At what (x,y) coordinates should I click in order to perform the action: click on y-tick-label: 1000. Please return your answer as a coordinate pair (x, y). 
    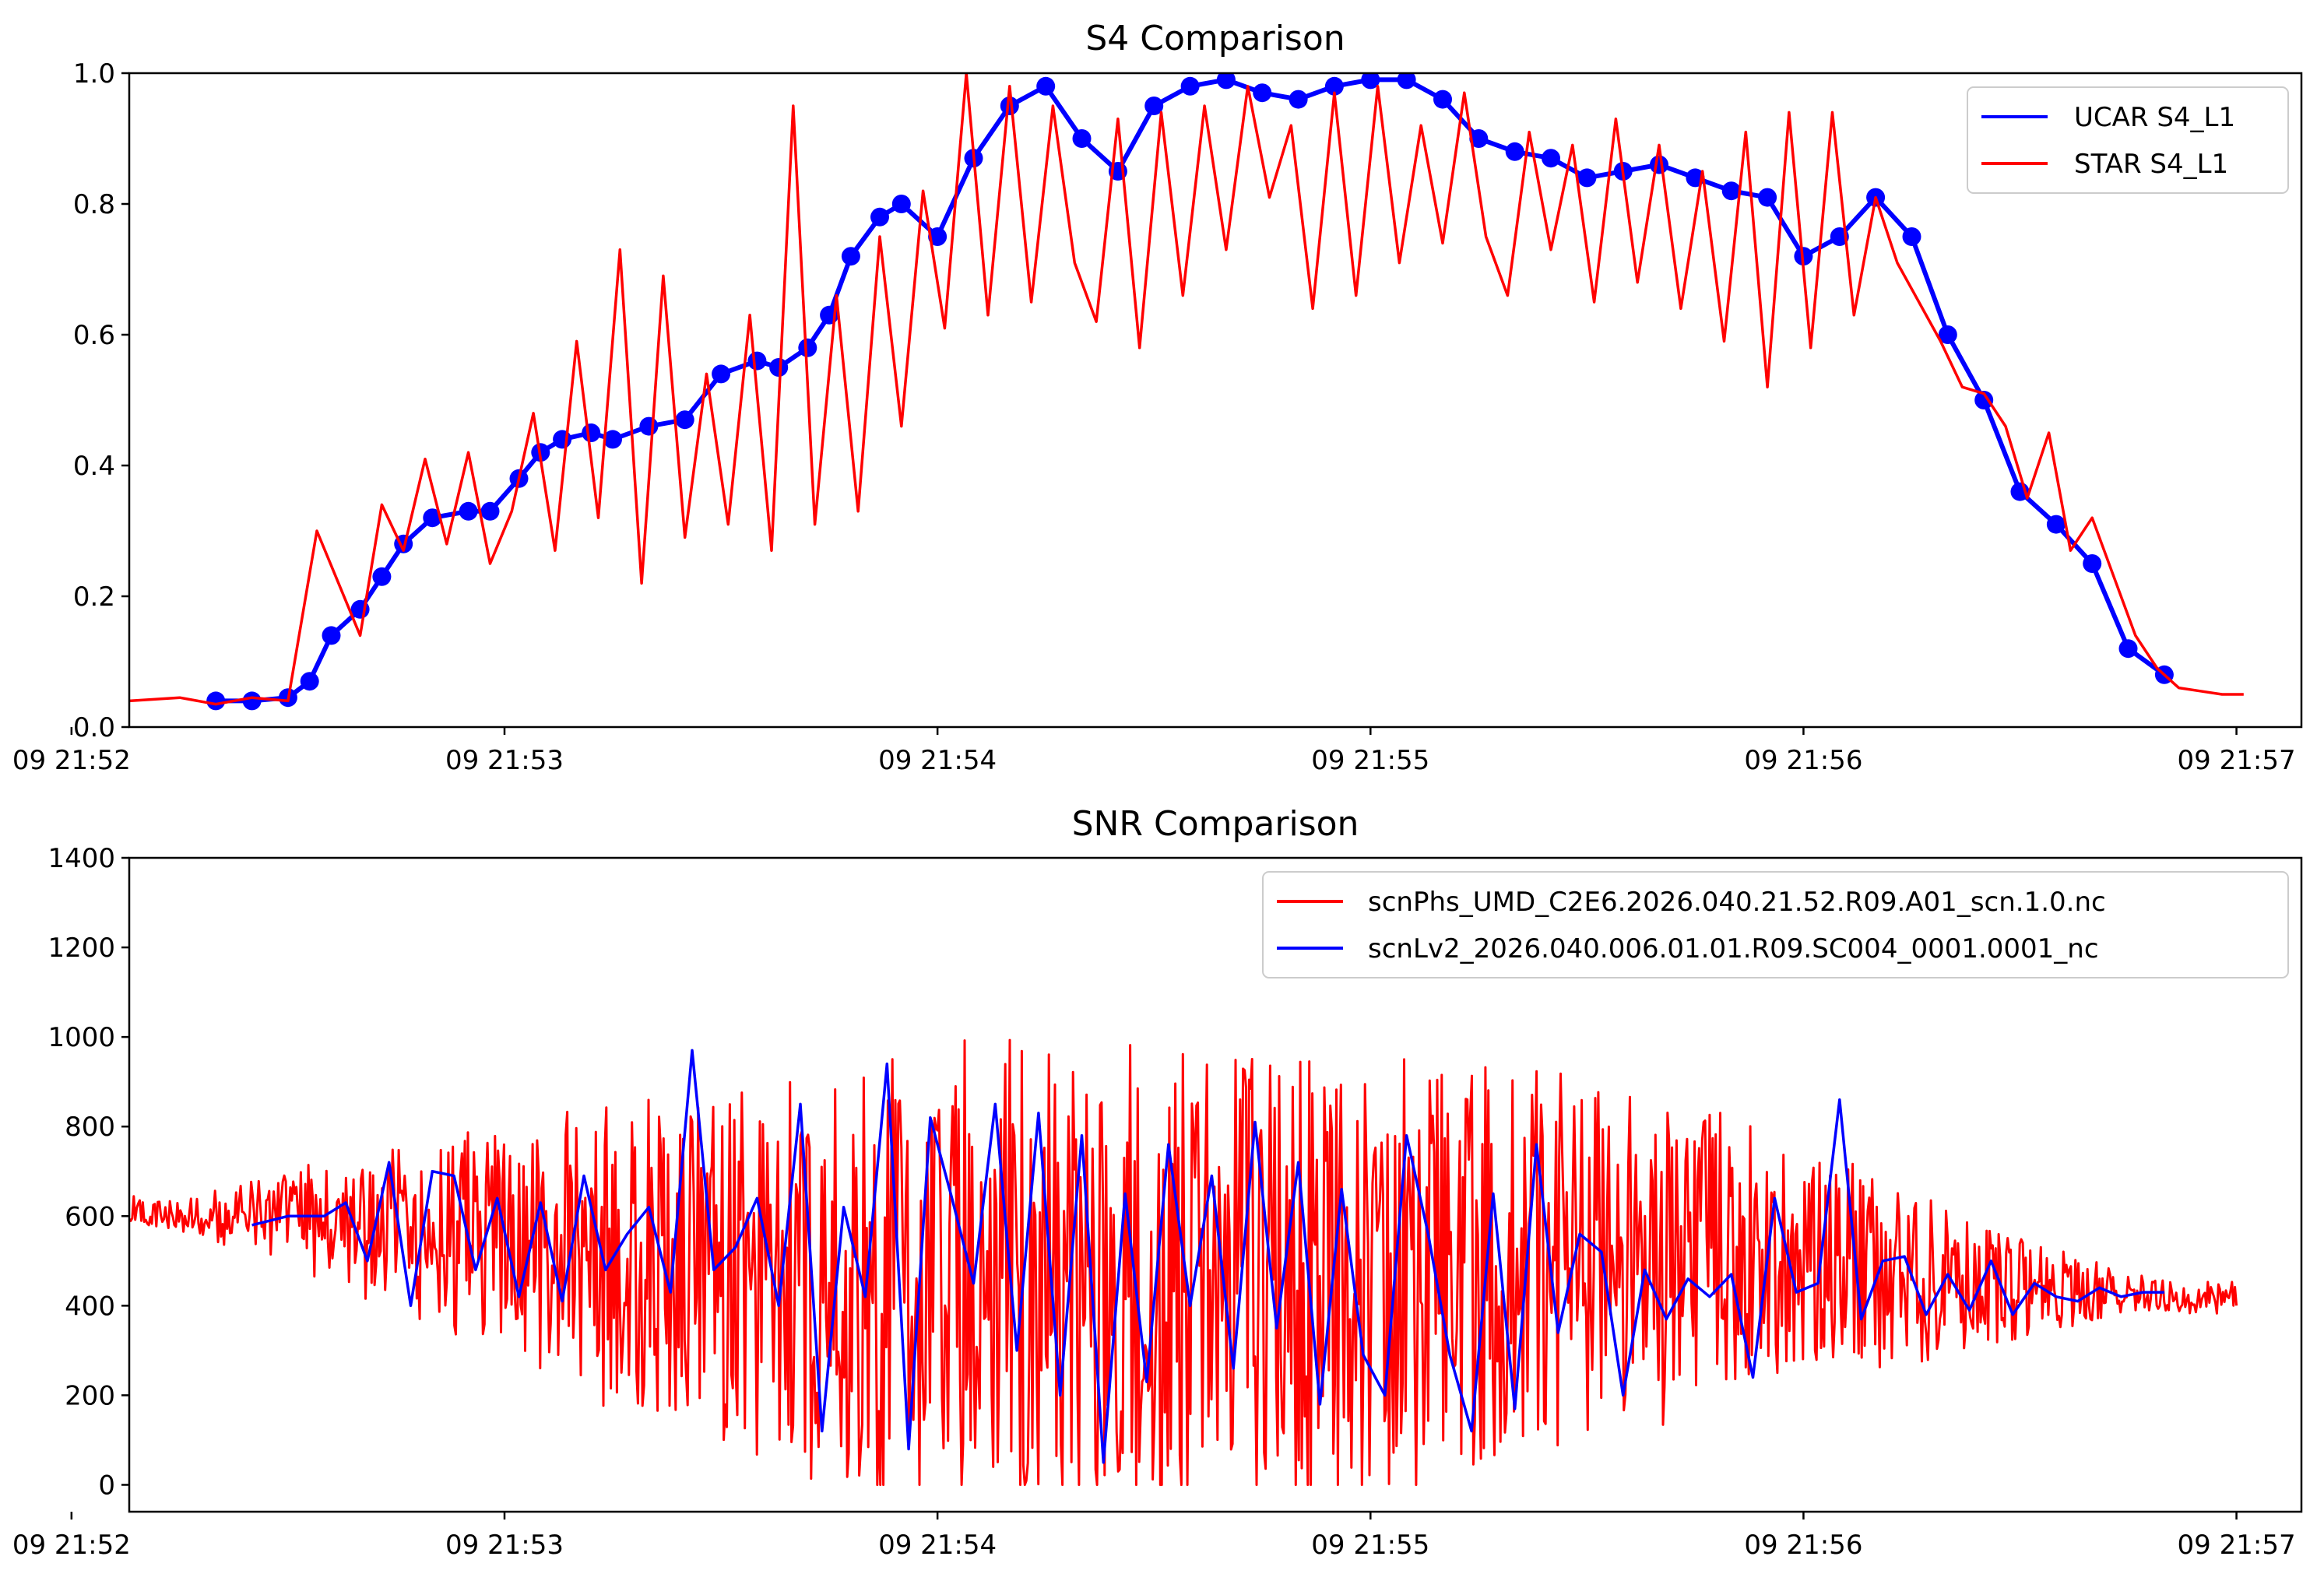
    Looking at the image, I should click on (81, 1037).